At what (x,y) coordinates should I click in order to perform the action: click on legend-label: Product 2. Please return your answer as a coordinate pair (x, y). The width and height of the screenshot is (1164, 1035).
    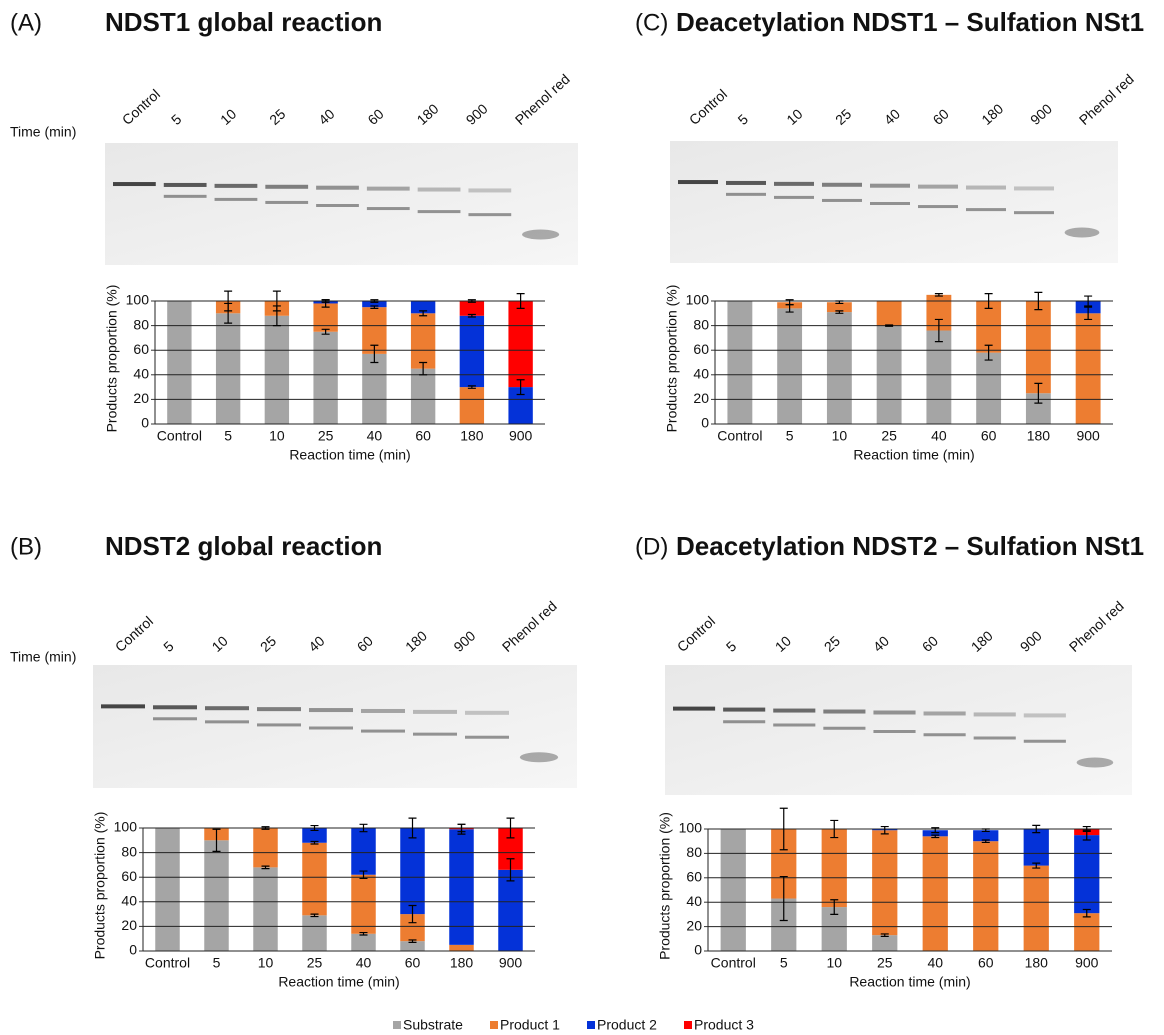
    Looking at the image, I should click on (627, 1025).